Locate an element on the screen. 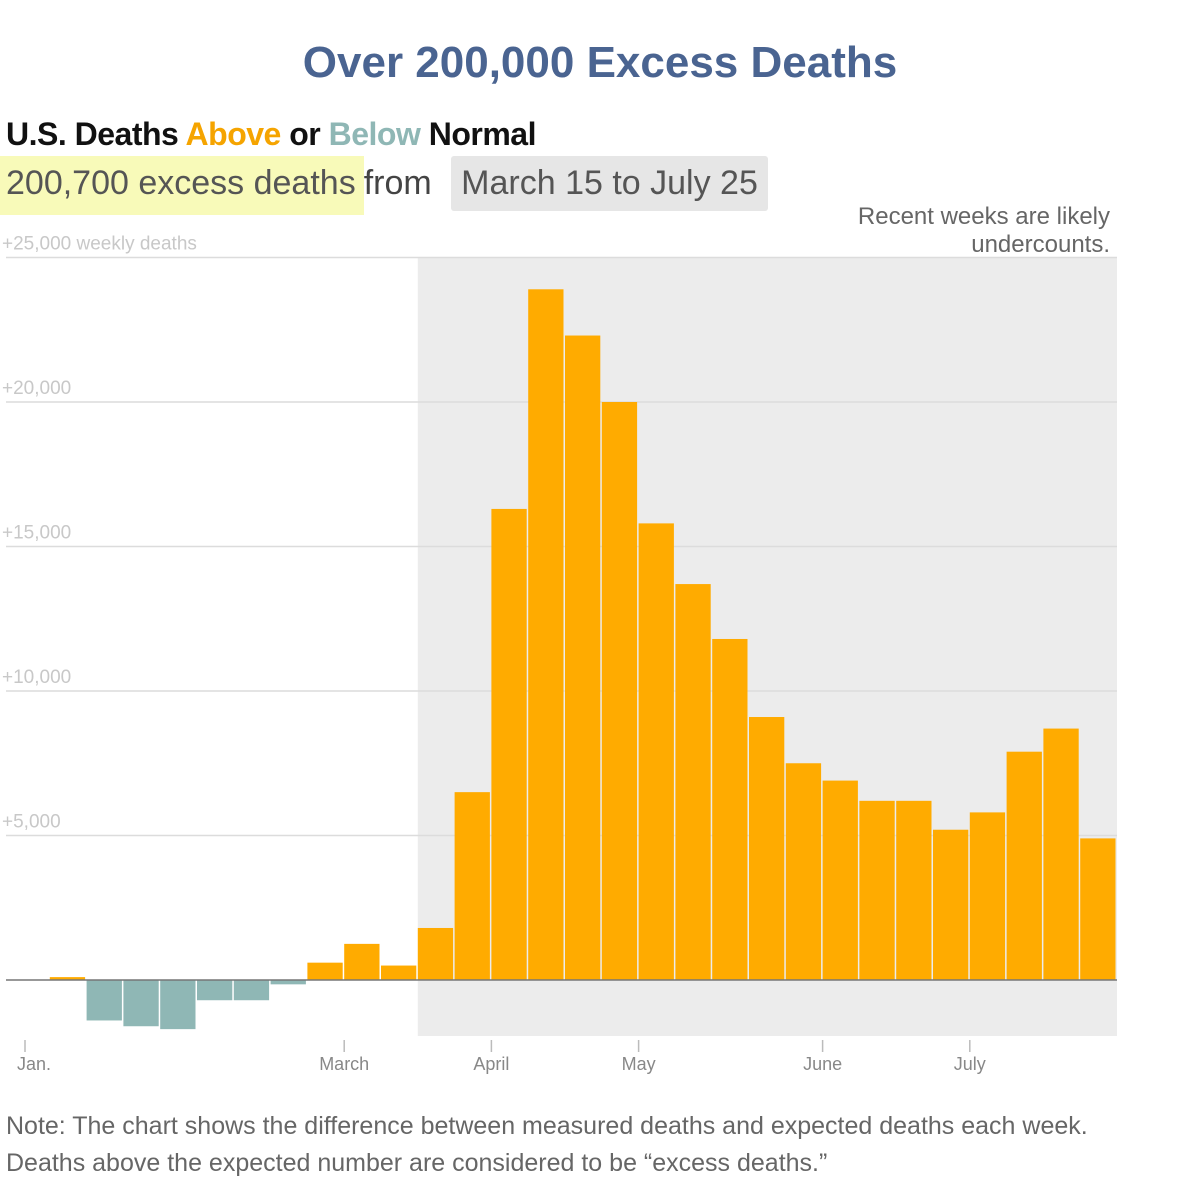 This screenshot has height=1200, width=1200. x-tick-label: April is located at coordinates (491, 1064).